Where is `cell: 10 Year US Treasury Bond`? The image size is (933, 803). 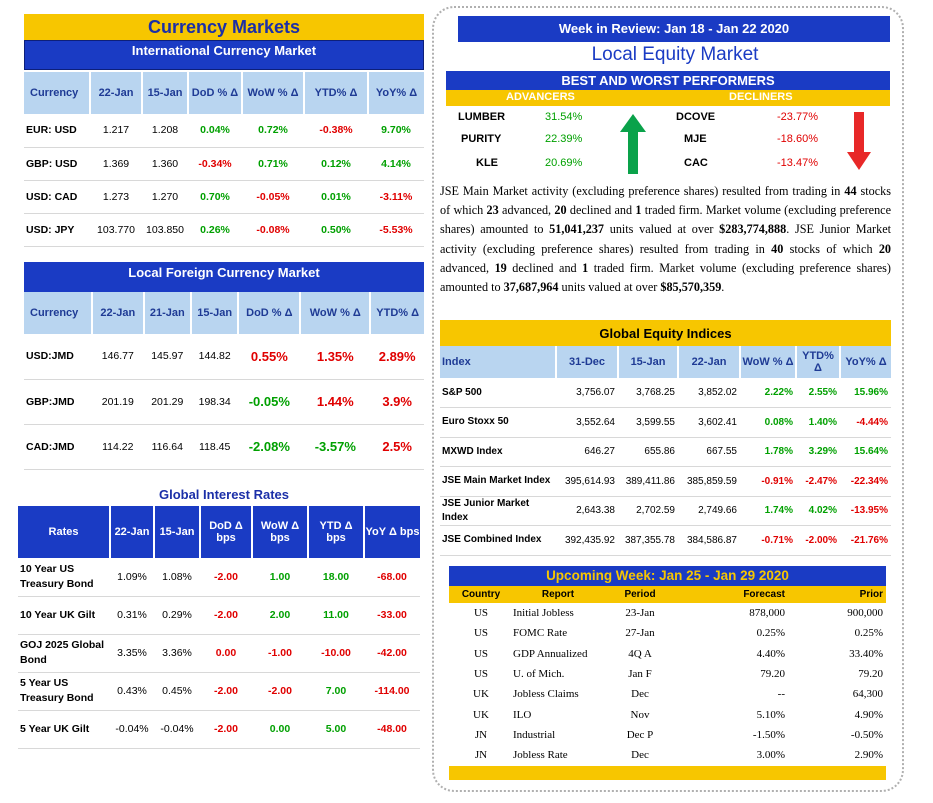
cell: 10 Year US Treasury Bond is located at coordinates (64, 577).